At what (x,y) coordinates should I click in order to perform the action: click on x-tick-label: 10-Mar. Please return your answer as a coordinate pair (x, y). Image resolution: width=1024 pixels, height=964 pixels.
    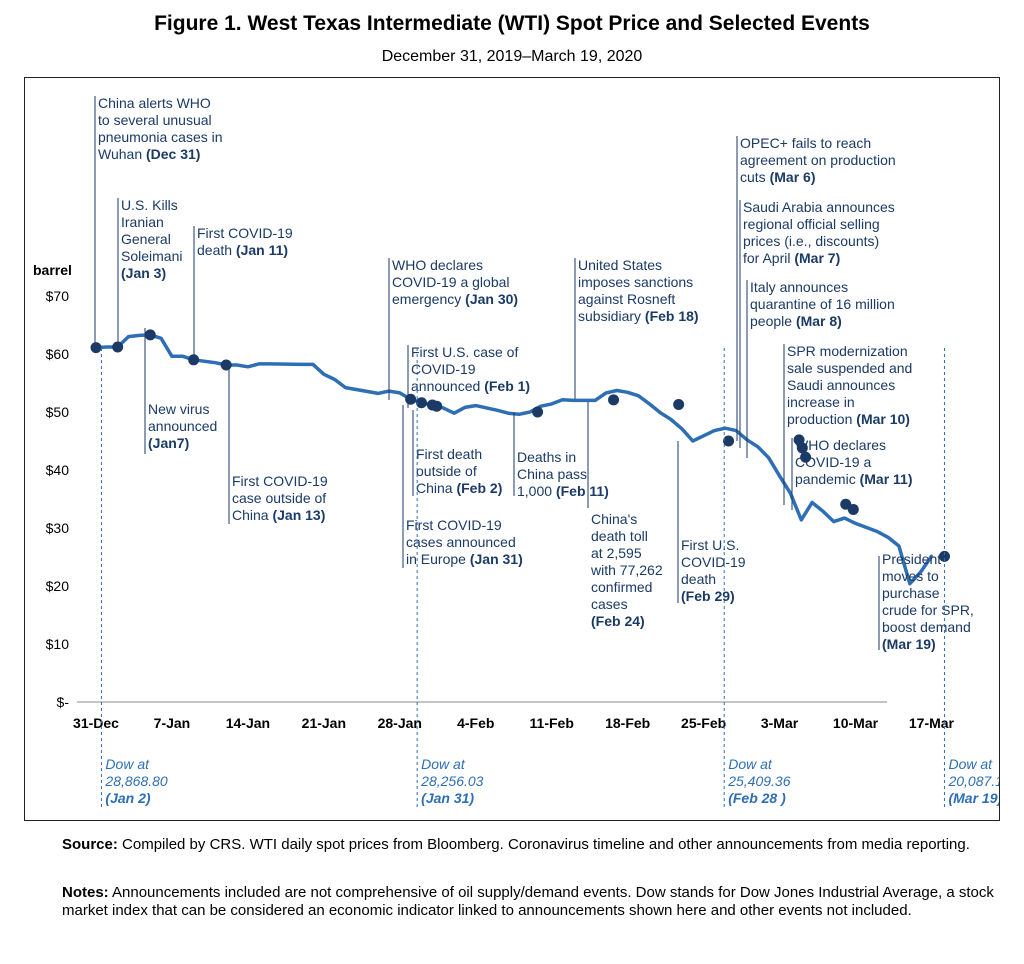
    Looking at the image, I should click on (856, 723).